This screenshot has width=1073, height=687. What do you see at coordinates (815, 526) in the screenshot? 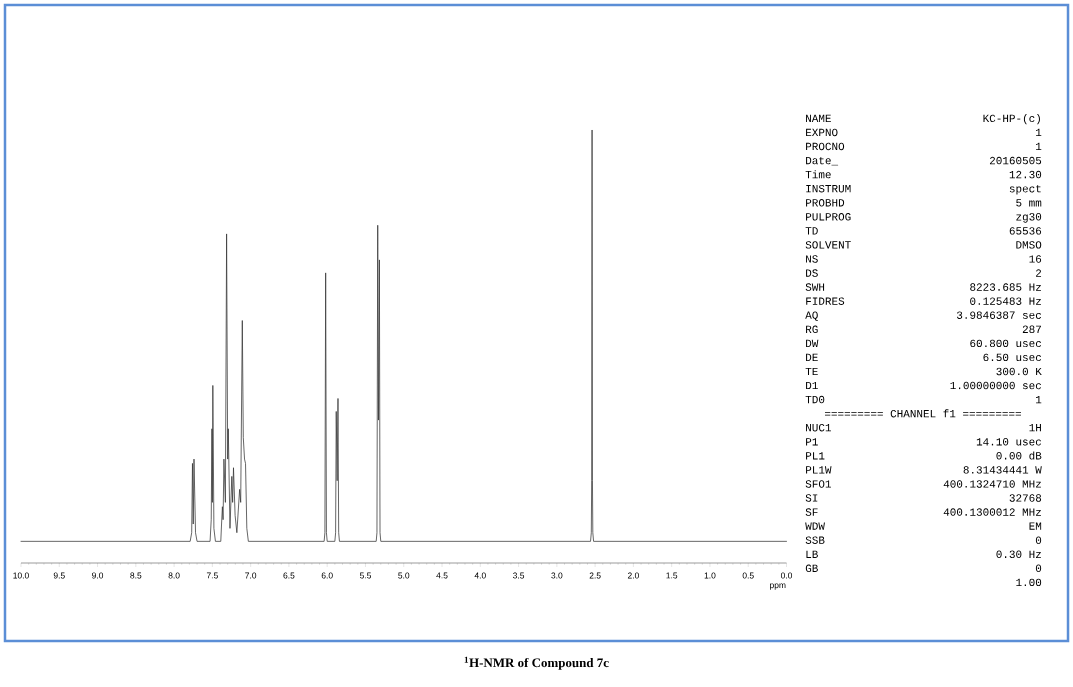
I see `text: WDW` at bounding box center [815, 526].